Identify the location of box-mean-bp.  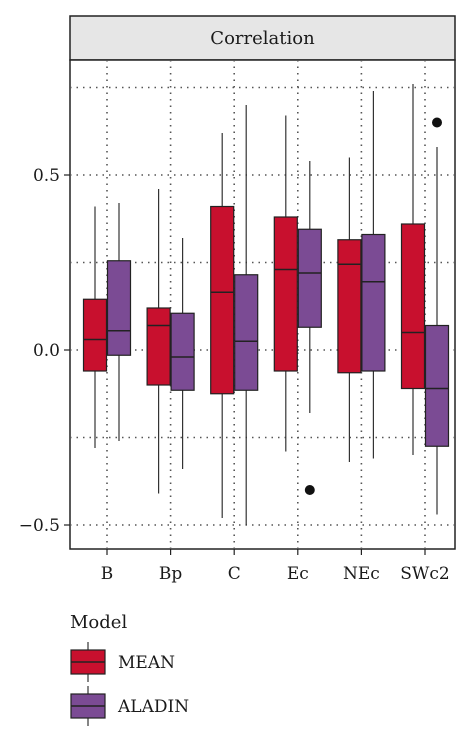
(158, 346).